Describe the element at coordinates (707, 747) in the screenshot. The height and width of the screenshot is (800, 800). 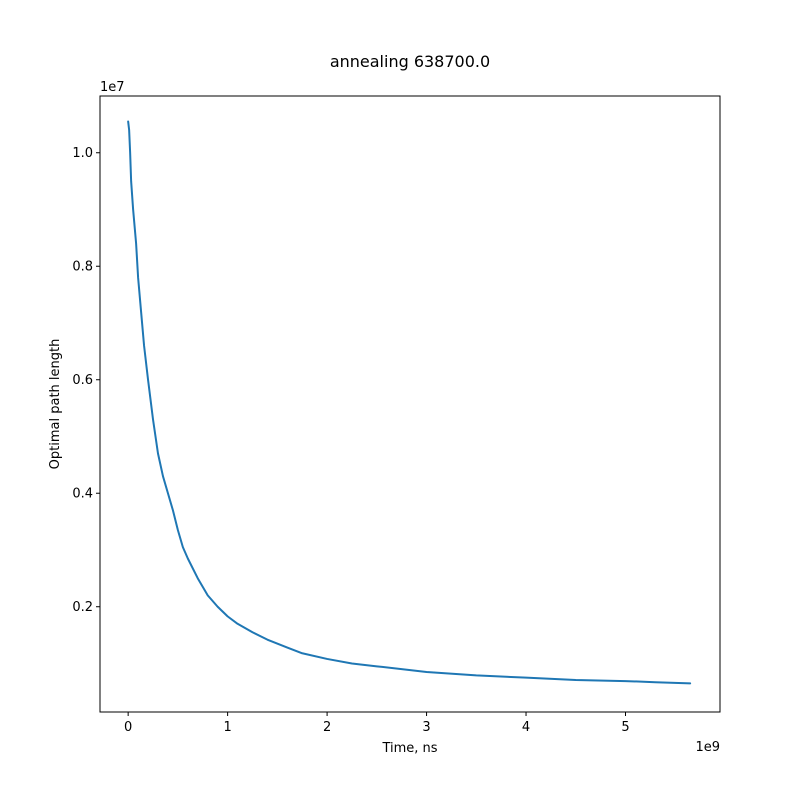
I see `x-axis-offset-label: 1e9` at that location.